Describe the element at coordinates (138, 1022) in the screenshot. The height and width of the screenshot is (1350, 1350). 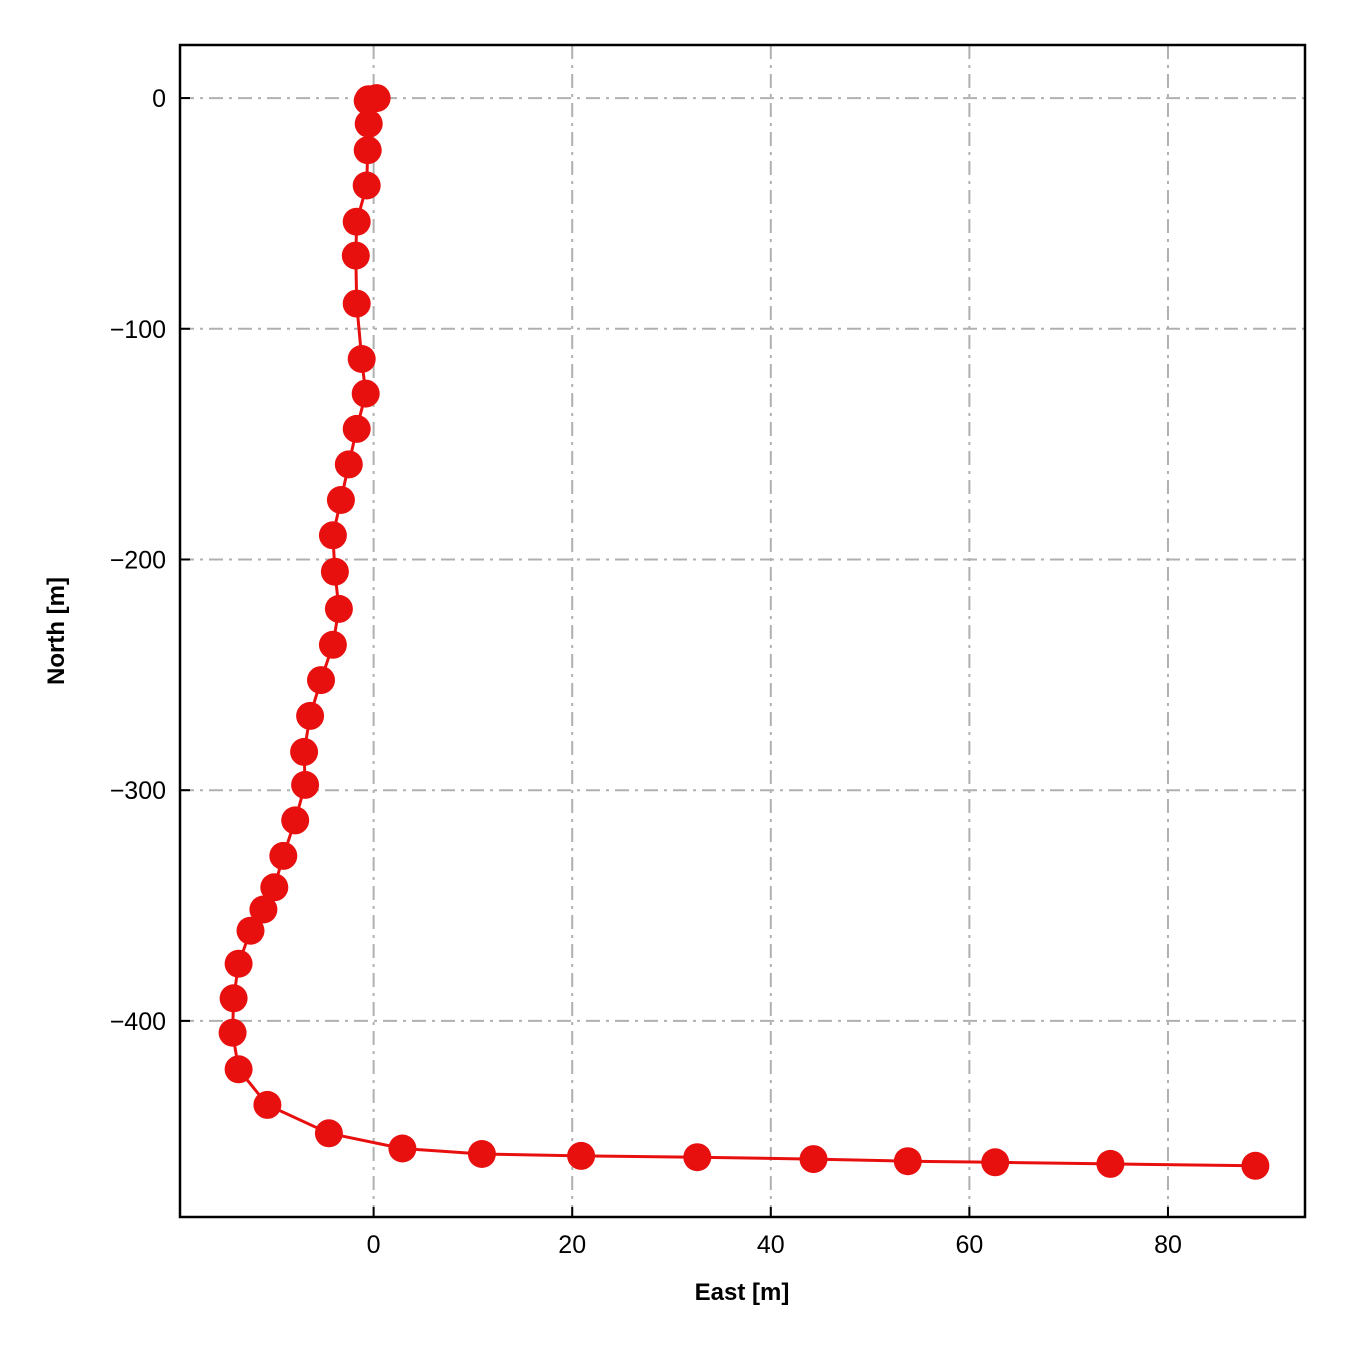
I see `y-tick-label: −400` at that location.